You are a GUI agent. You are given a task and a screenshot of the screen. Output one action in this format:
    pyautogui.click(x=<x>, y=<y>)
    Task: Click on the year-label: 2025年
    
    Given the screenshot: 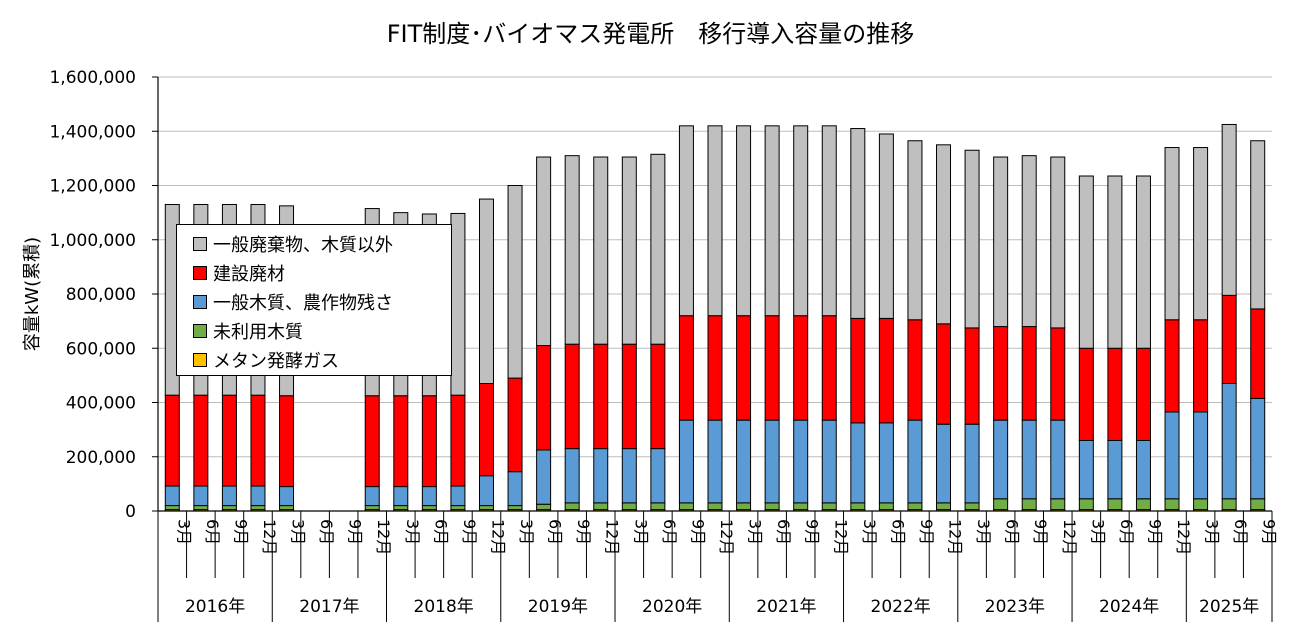 What is the action you would take?
    pyautogui.click(x=1229, y=607)
    